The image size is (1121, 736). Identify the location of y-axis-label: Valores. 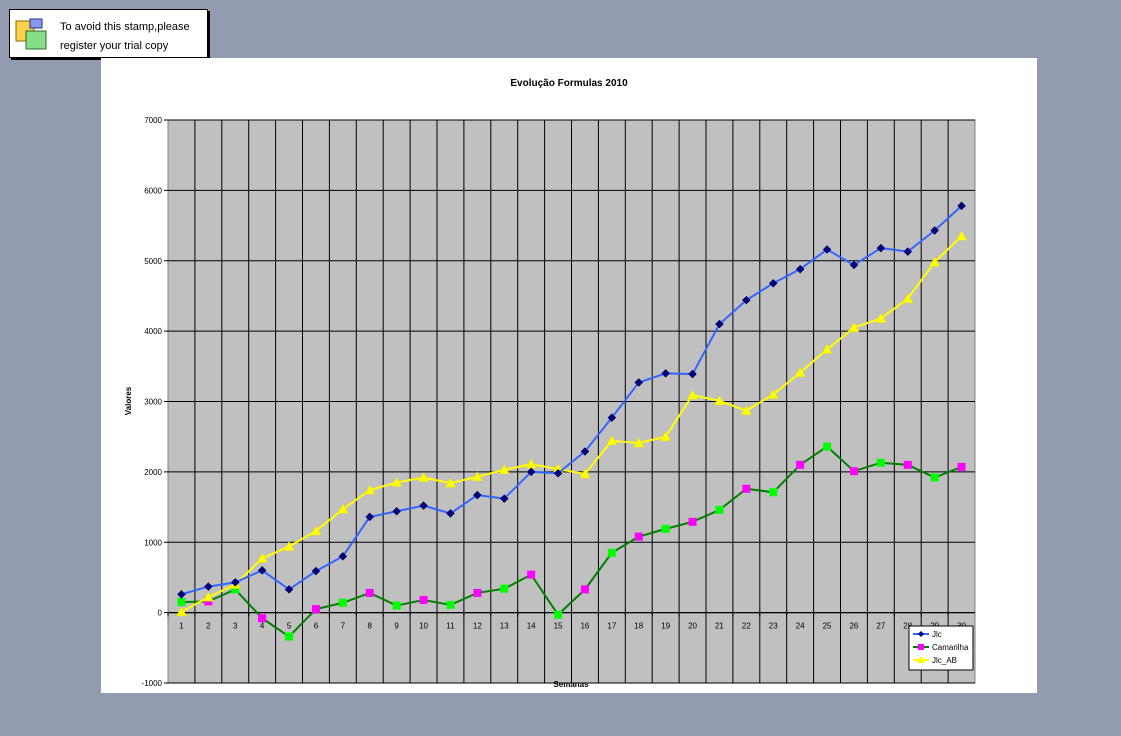
(128, 400).